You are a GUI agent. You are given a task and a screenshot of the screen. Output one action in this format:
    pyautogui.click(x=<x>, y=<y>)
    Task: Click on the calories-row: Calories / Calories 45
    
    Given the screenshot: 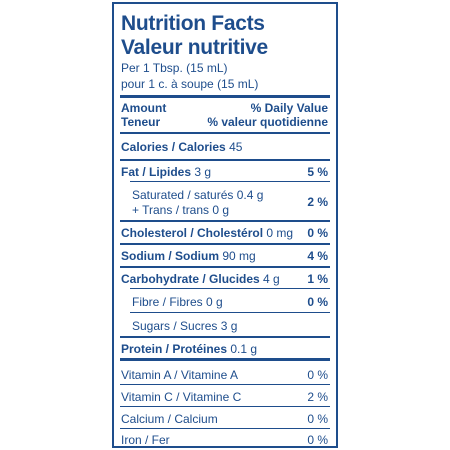 What is the action you would take?
    pyautogui.click(x=181, y=147)
    